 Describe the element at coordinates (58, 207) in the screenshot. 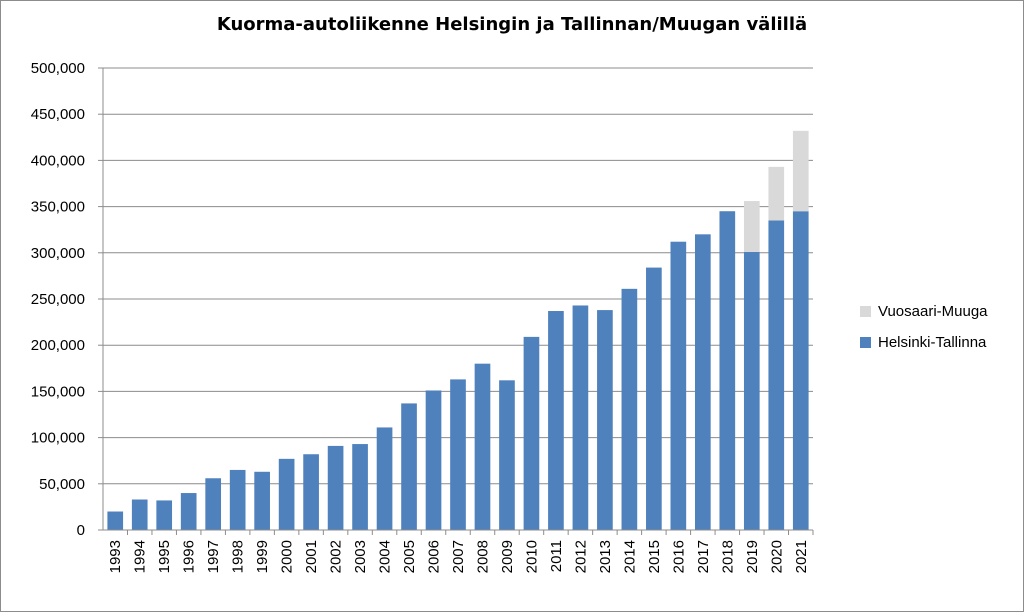

I see `y-tick-label: 350,000` at that location.